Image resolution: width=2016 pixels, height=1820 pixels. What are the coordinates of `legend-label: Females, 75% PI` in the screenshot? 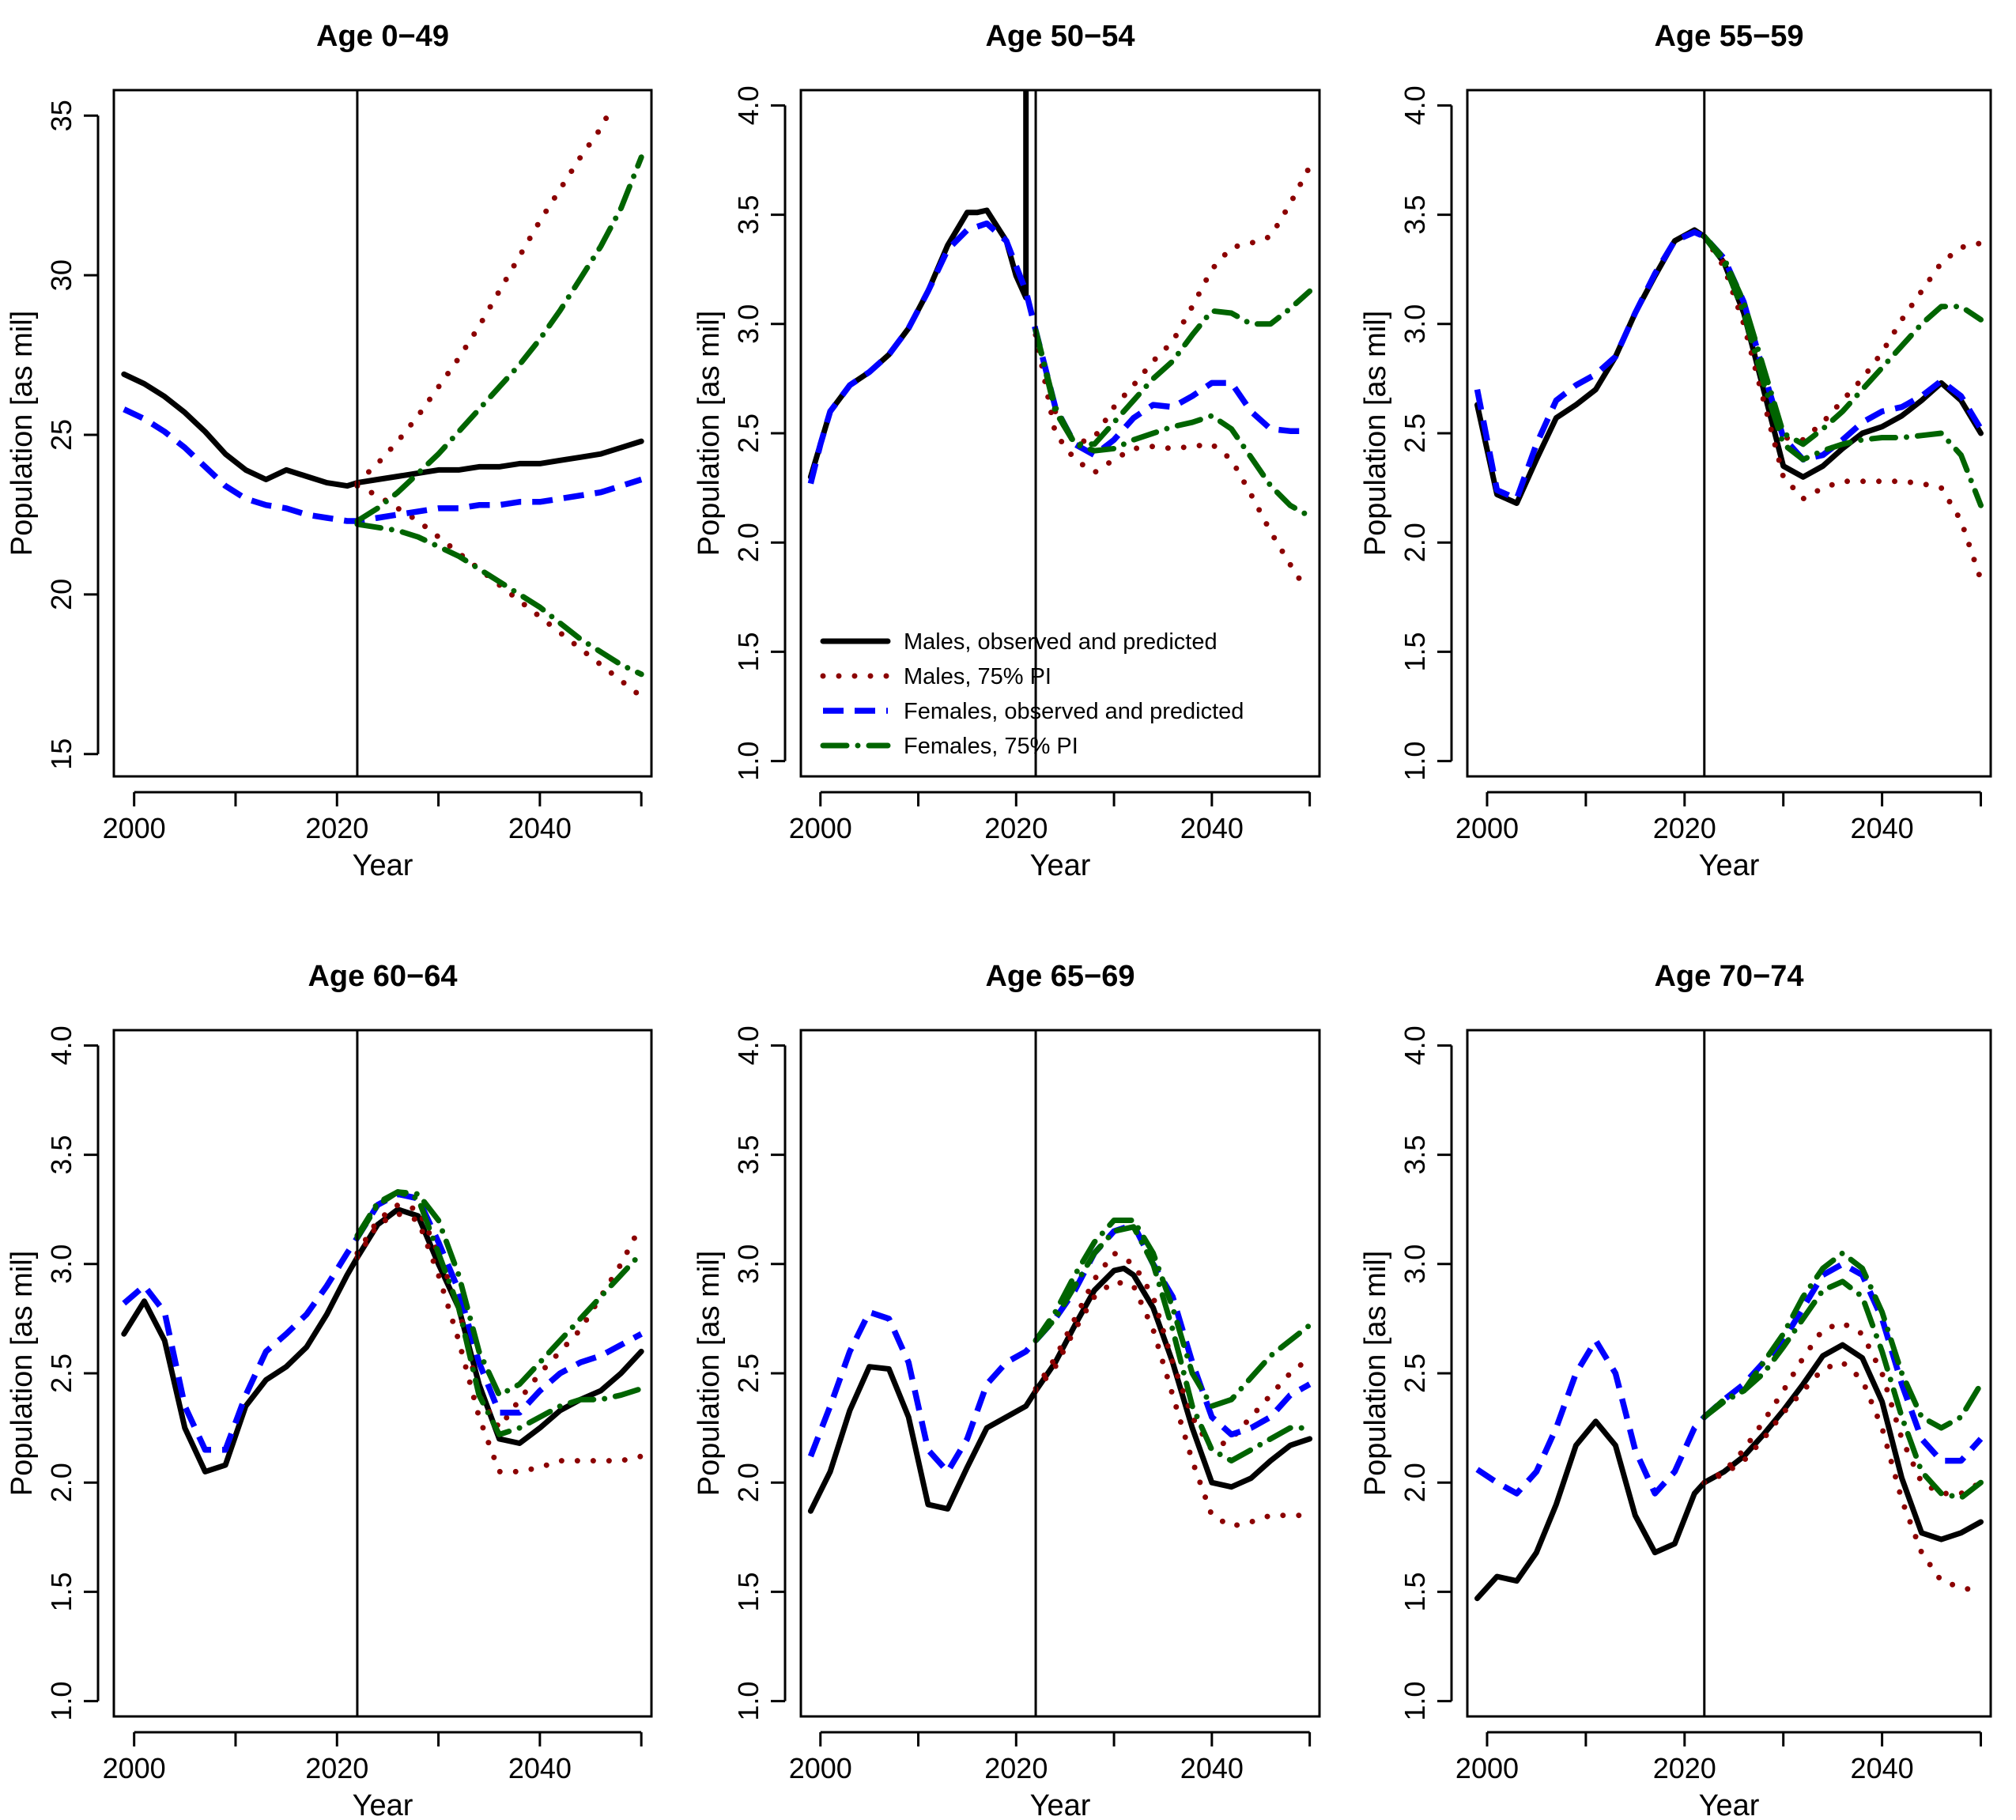 It's located at (991, 746).